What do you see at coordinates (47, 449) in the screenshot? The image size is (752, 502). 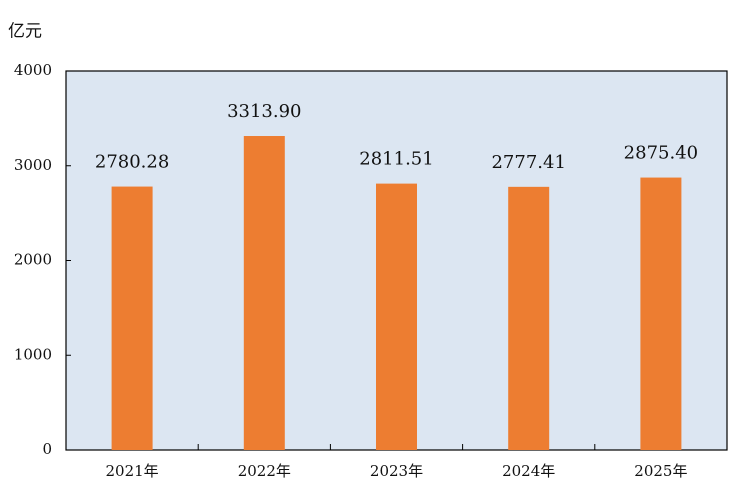 I see `y-tick-label: 0` at bounding box center [47, 449].